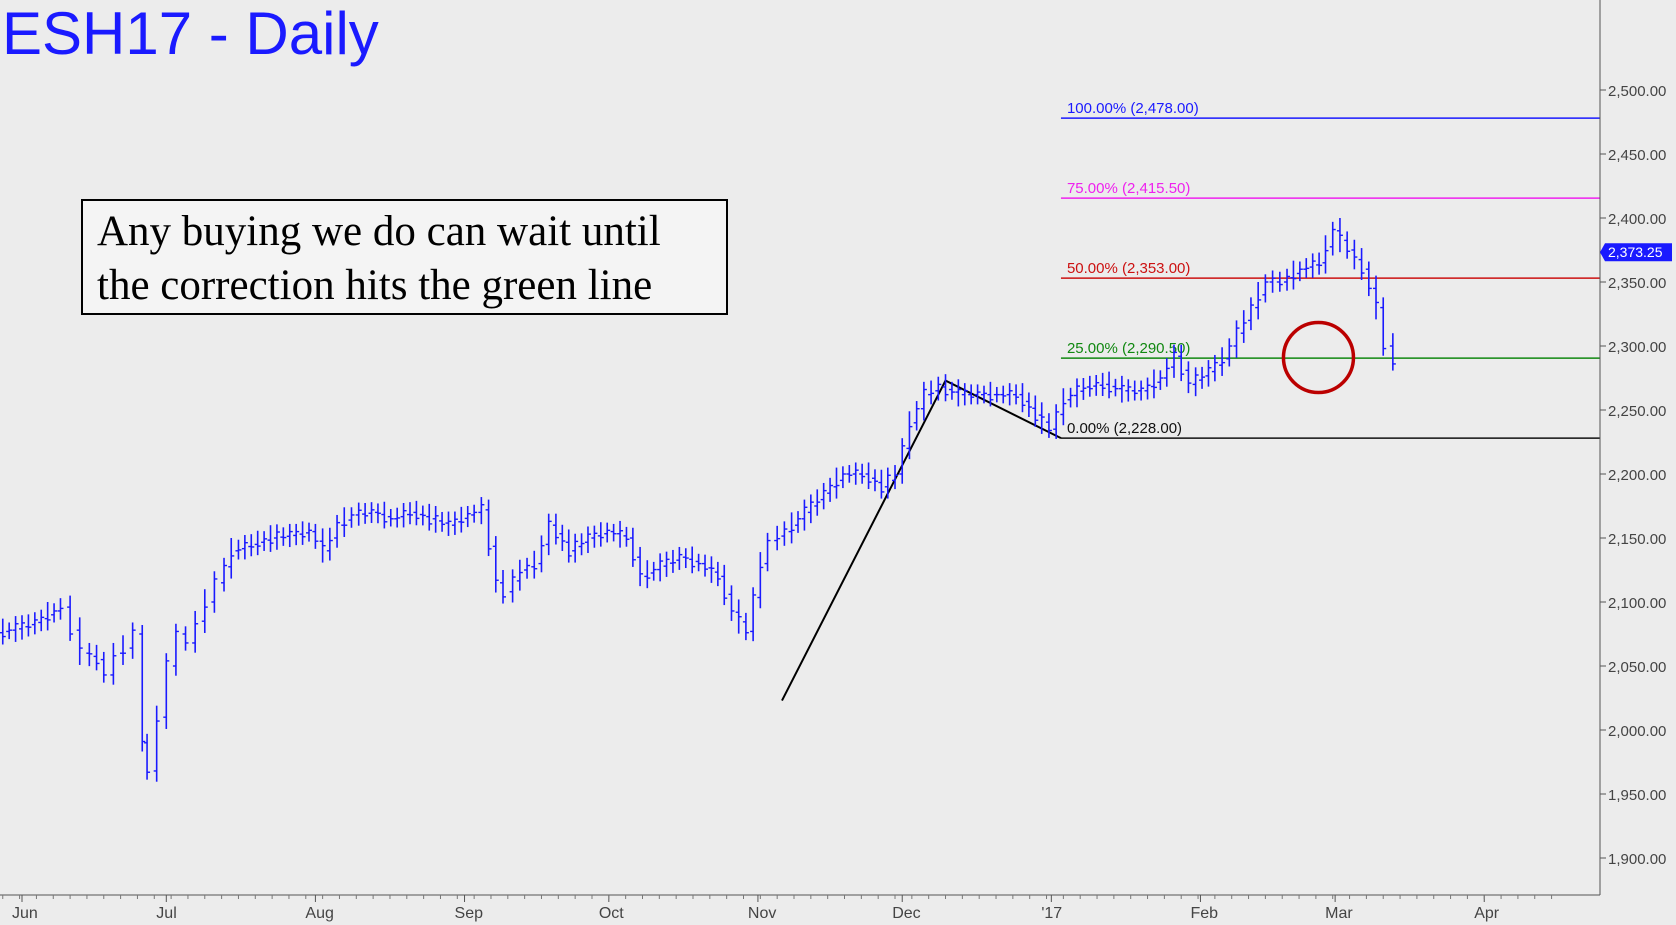  Describe the element at coordinates (1487, 913) in the screenshot. I see `x-tick-label: Apr` at that location.